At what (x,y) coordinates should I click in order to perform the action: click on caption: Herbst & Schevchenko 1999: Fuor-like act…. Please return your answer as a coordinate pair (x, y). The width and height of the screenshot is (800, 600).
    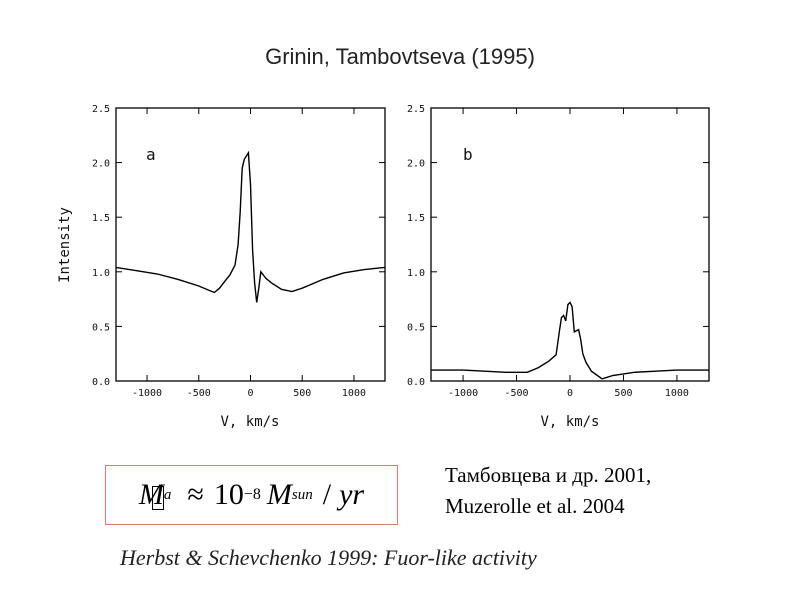
    Looking at the image, I should click on (328, 557).